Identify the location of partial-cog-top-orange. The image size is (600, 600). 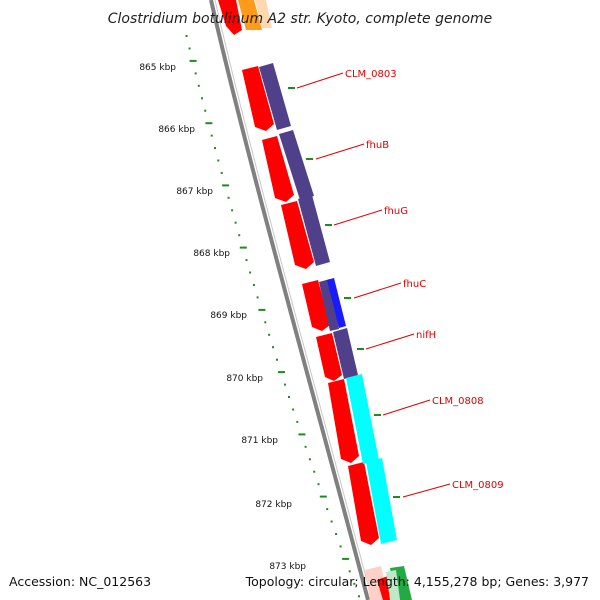
(250, 15).